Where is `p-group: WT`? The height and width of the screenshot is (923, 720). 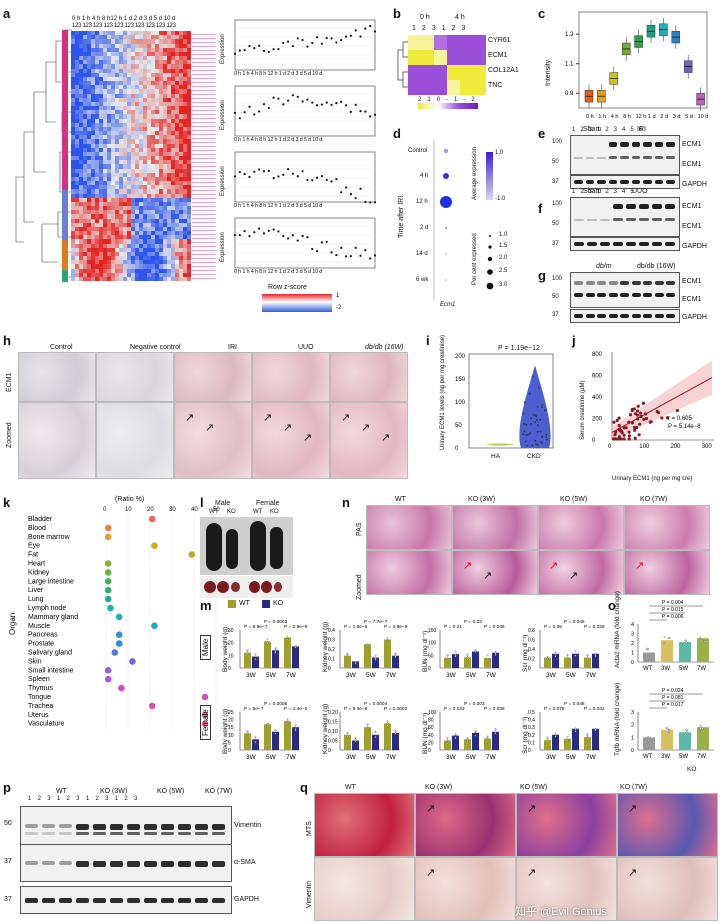
p-group: WT is located at coordinates (61, 791).